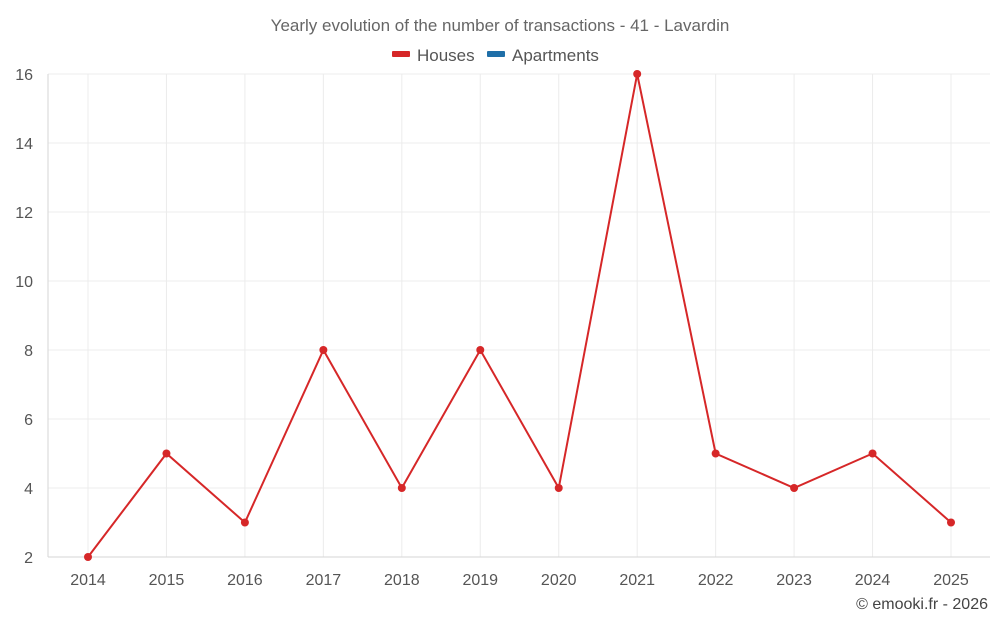 This screenshot has width=1000, height=625. I want to click on data-point-houses-2017, so click(323, 350).